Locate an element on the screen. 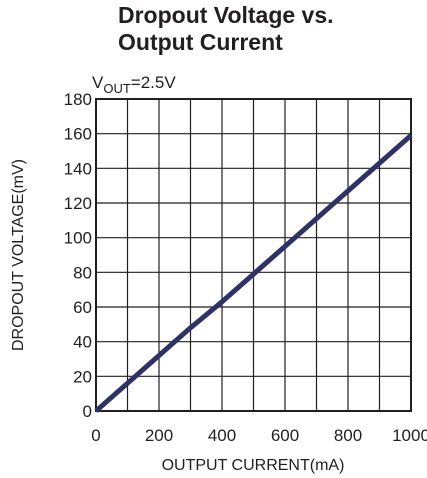 This screenshot has width=427, height=478. x-tick-labels: 0 200 400 600 800 1000 is located at coordinates (259, 435).